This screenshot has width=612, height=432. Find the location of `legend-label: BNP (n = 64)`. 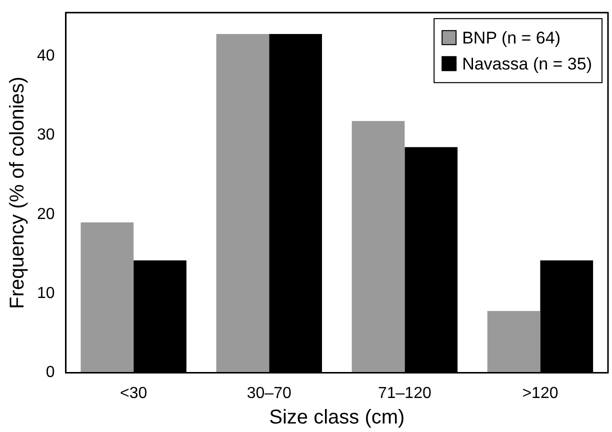

legend-label: BNP (n = 64) is located at coordinates (511, 38).